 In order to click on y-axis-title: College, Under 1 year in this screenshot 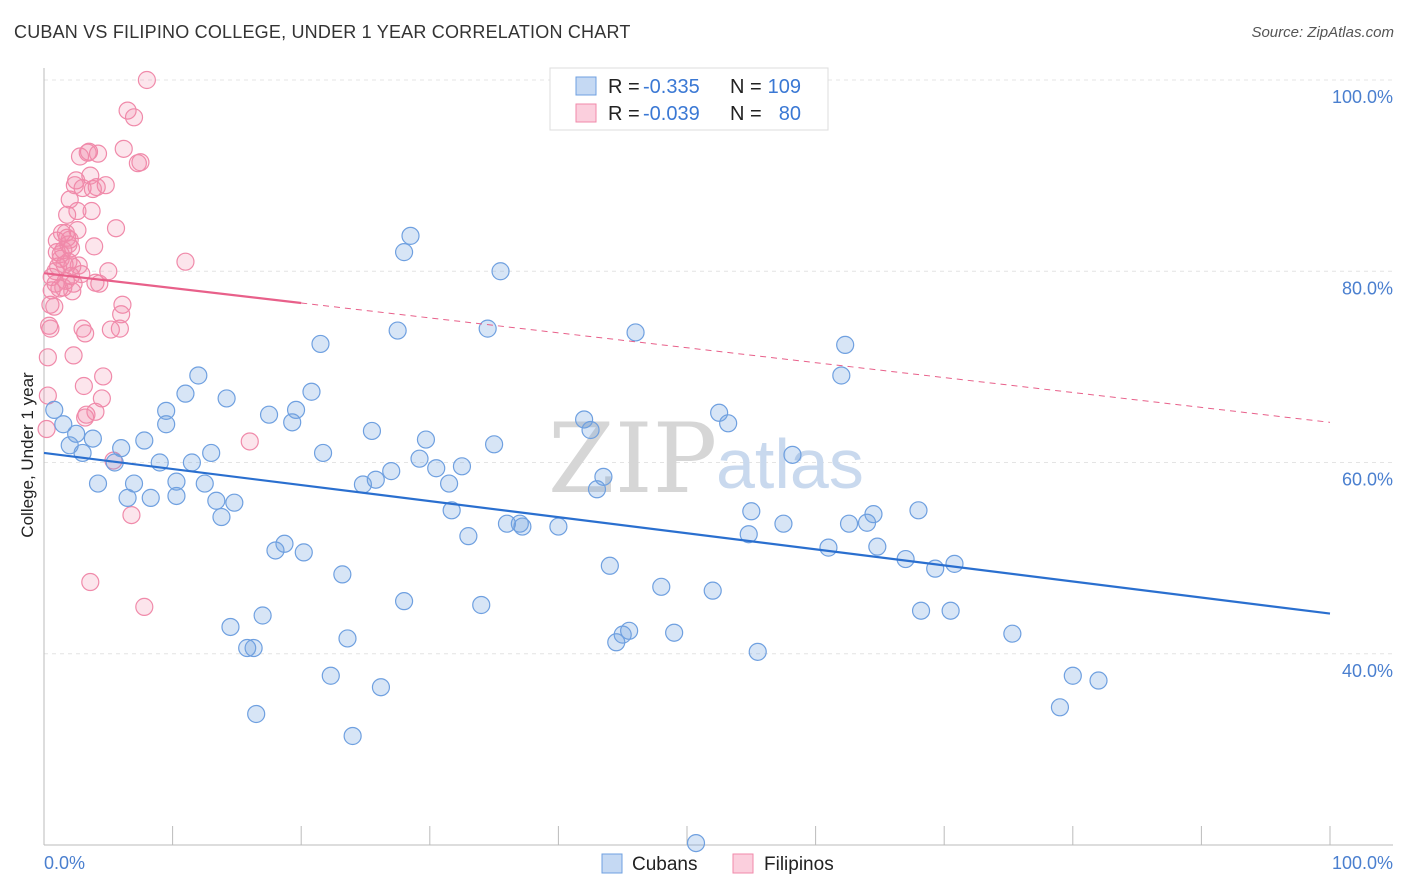, I will do `click(27, 455)`.